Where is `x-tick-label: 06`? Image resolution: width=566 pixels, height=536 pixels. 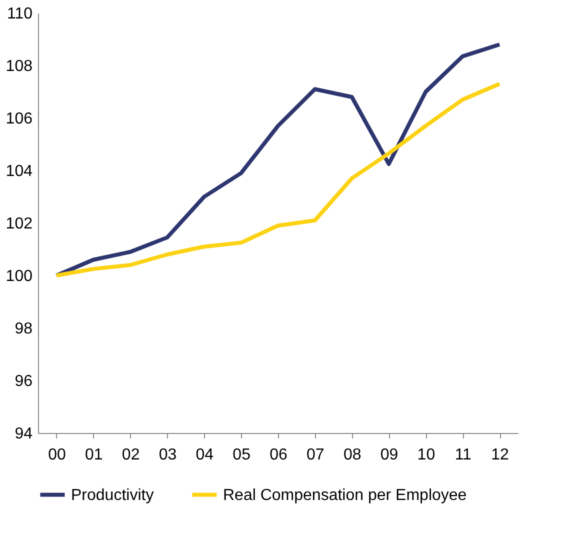 x-tick-label: 06 is located at coordinates (279, 455).